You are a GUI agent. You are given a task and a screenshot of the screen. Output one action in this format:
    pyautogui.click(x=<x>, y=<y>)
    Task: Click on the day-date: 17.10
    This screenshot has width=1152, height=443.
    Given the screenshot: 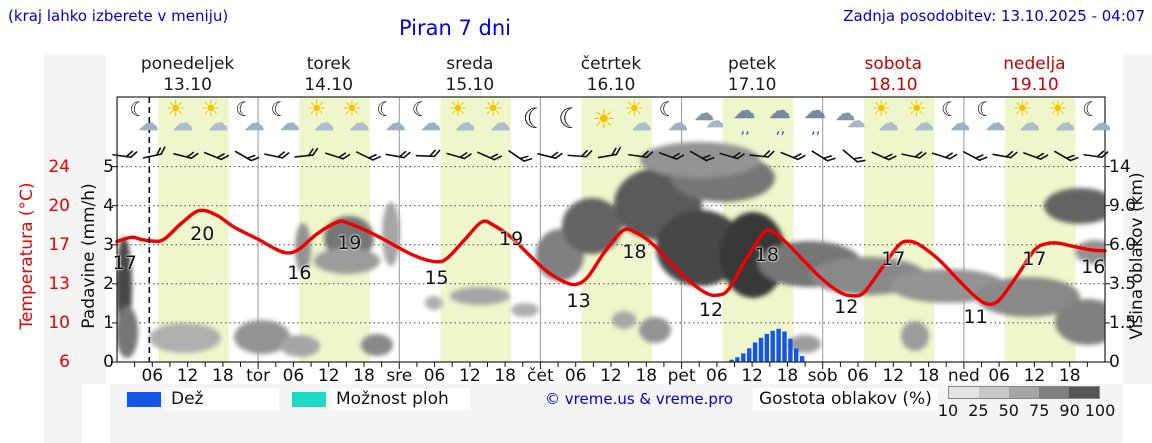 What is the action you would take?
    pyautogui.click(x=752, y=85)
    